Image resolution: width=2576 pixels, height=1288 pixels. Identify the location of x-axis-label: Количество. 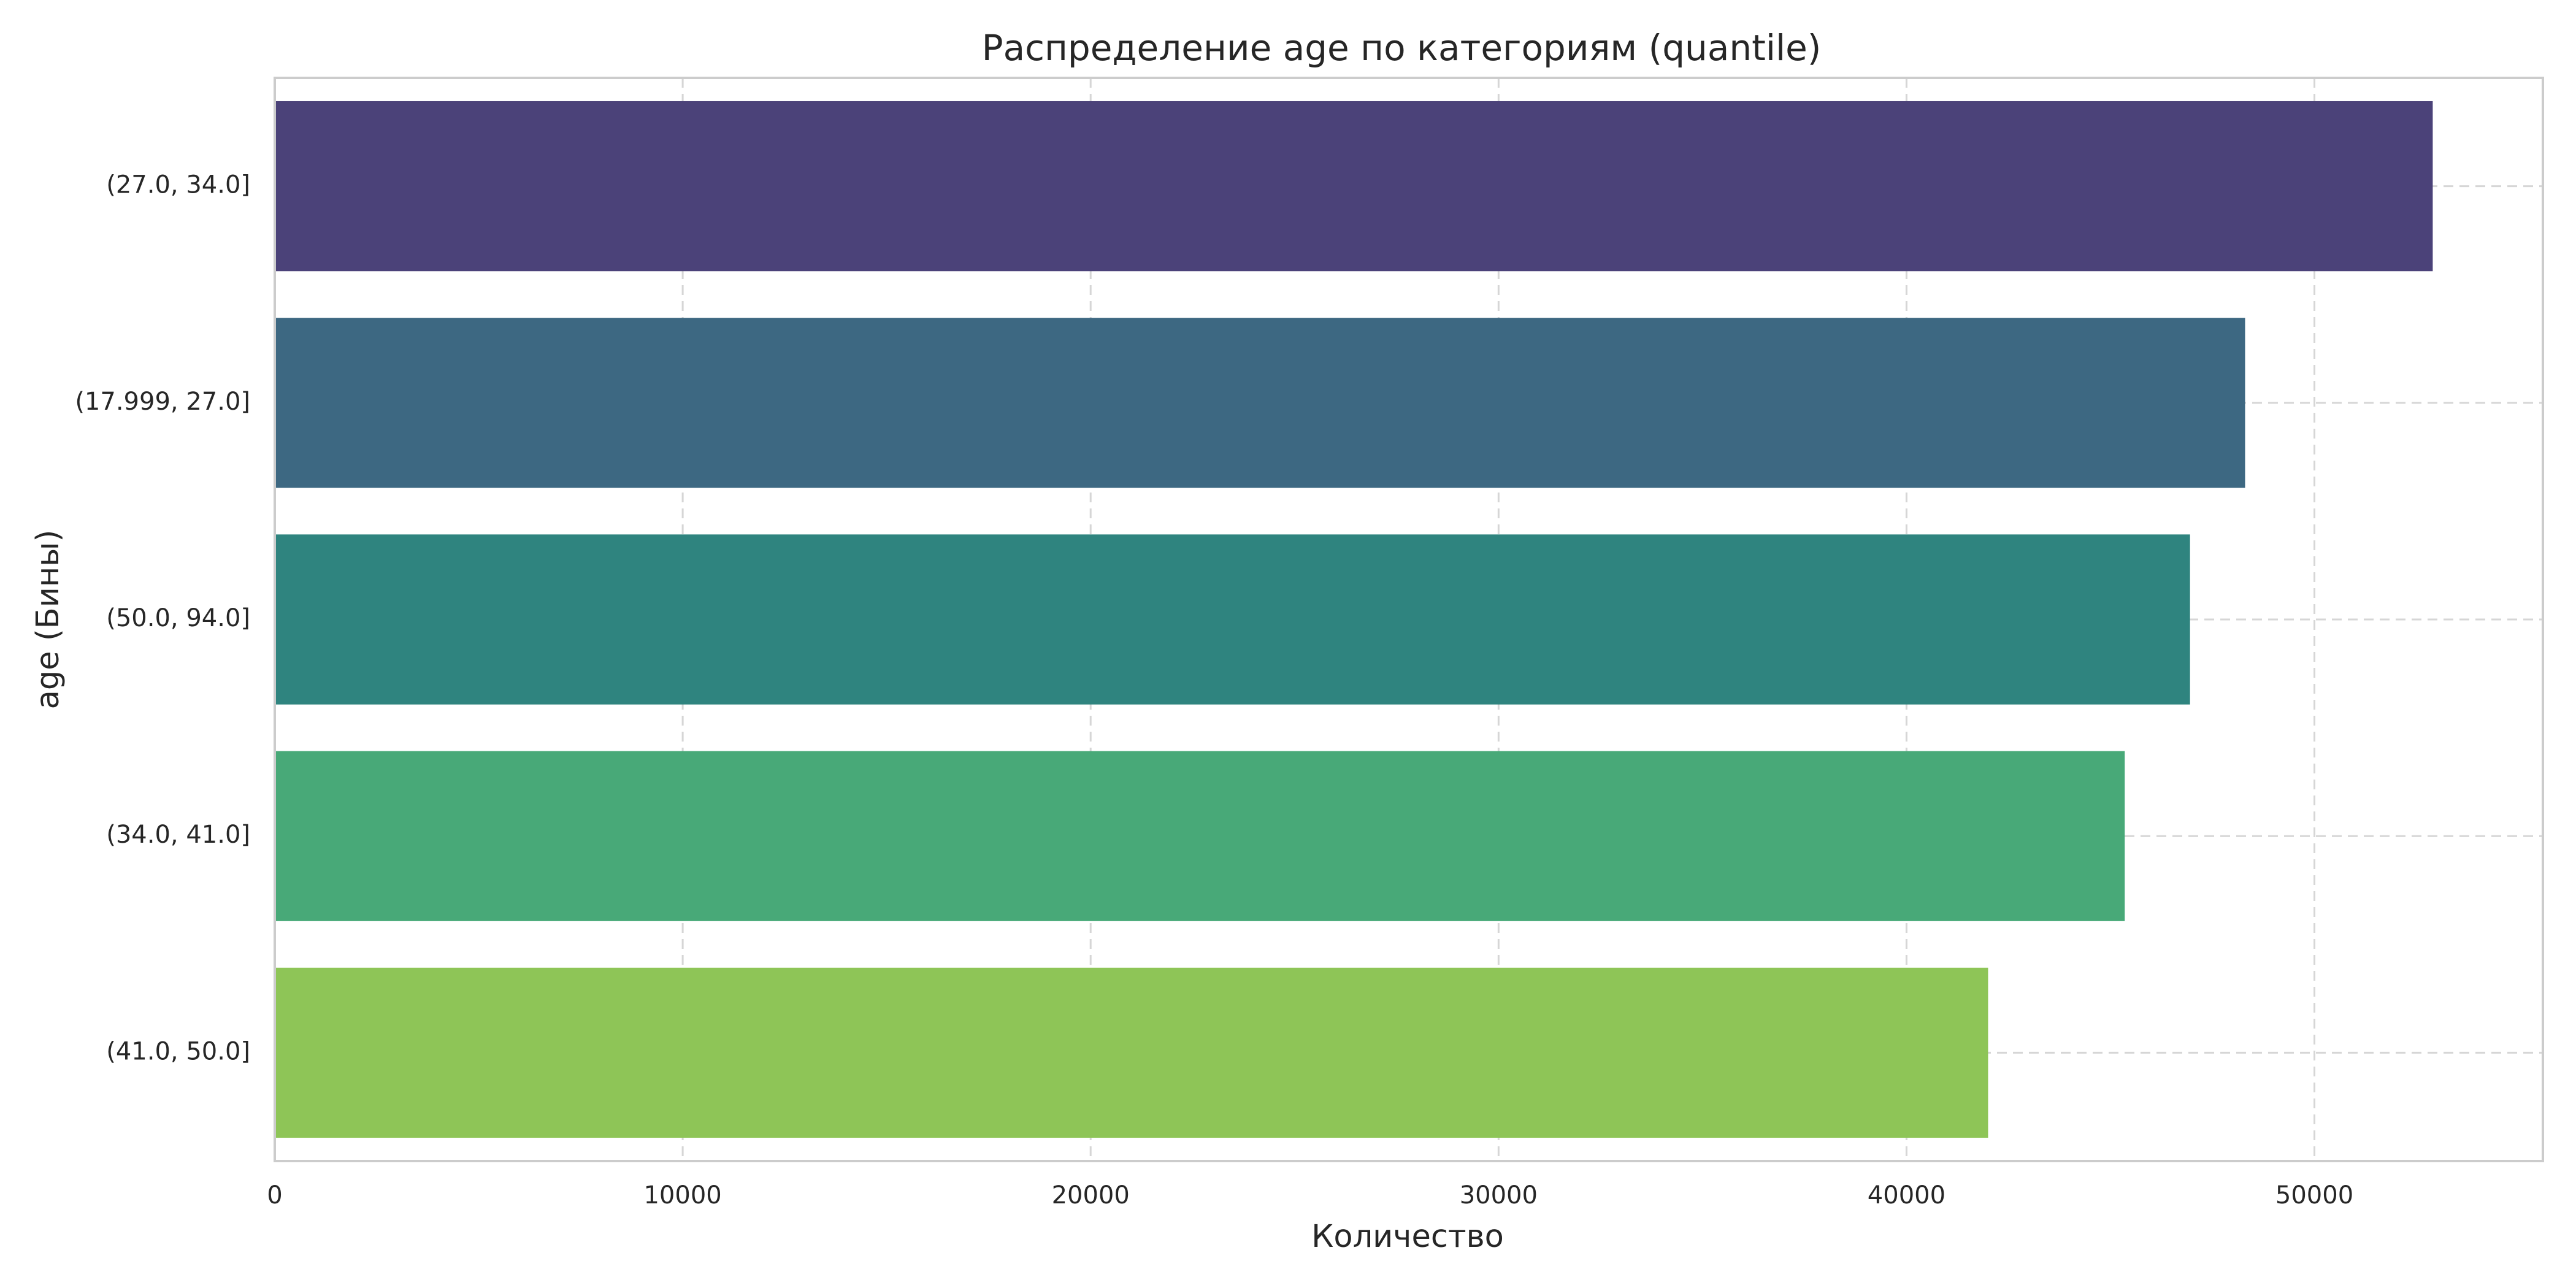
(1407, 1237).